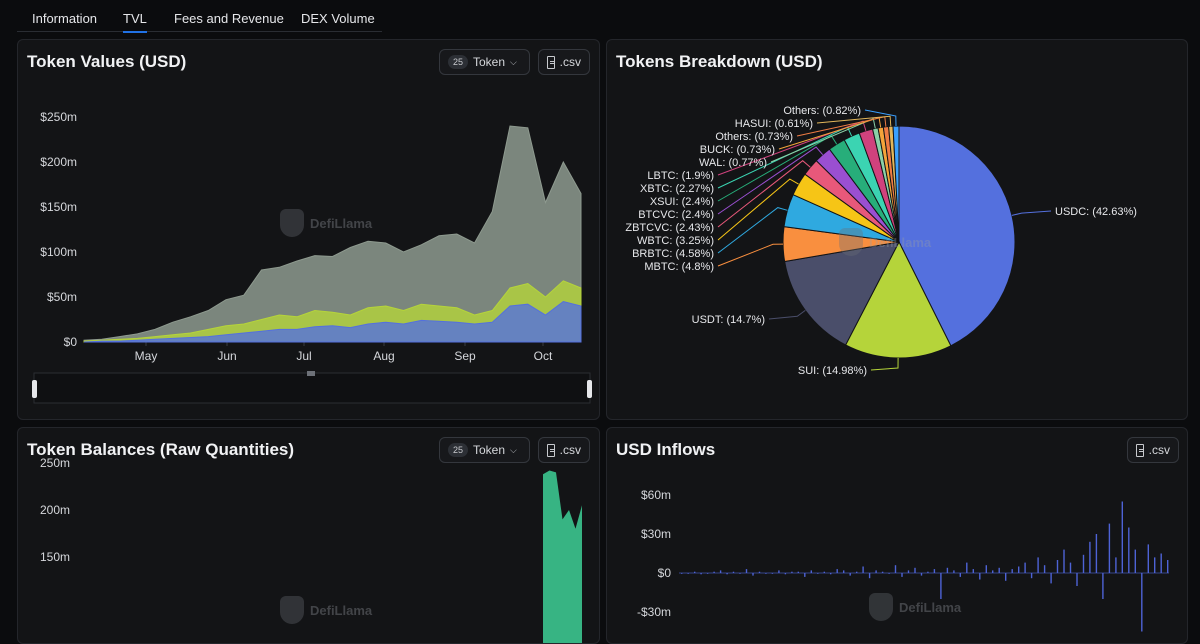 Image resolution: width=1200 pixels, height=644 pixels. What do you see at coordinates (754, 137) in the screenshot?
I see `pie-slice-label: Others: (0.73%)` at bounding box center [754, 137].